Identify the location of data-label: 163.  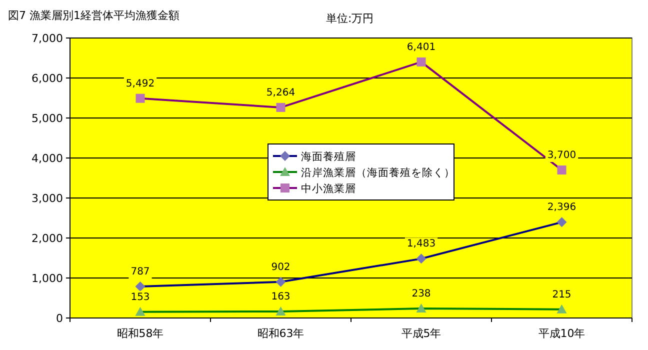
(280, 296).